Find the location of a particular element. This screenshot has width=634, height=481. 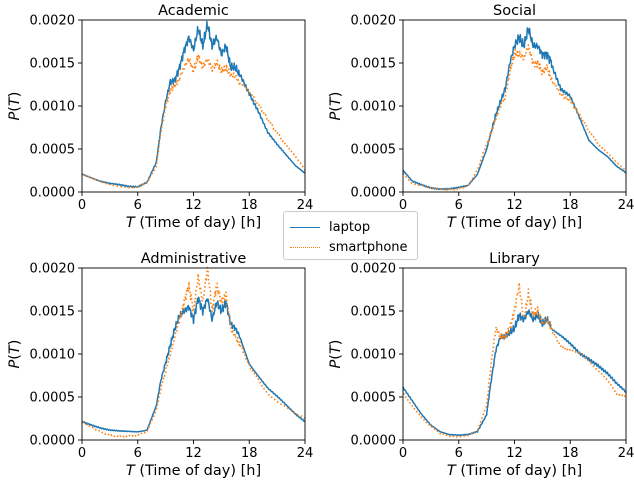

legend-item-smartphone: smartphone is located at coordinates (350, 248).